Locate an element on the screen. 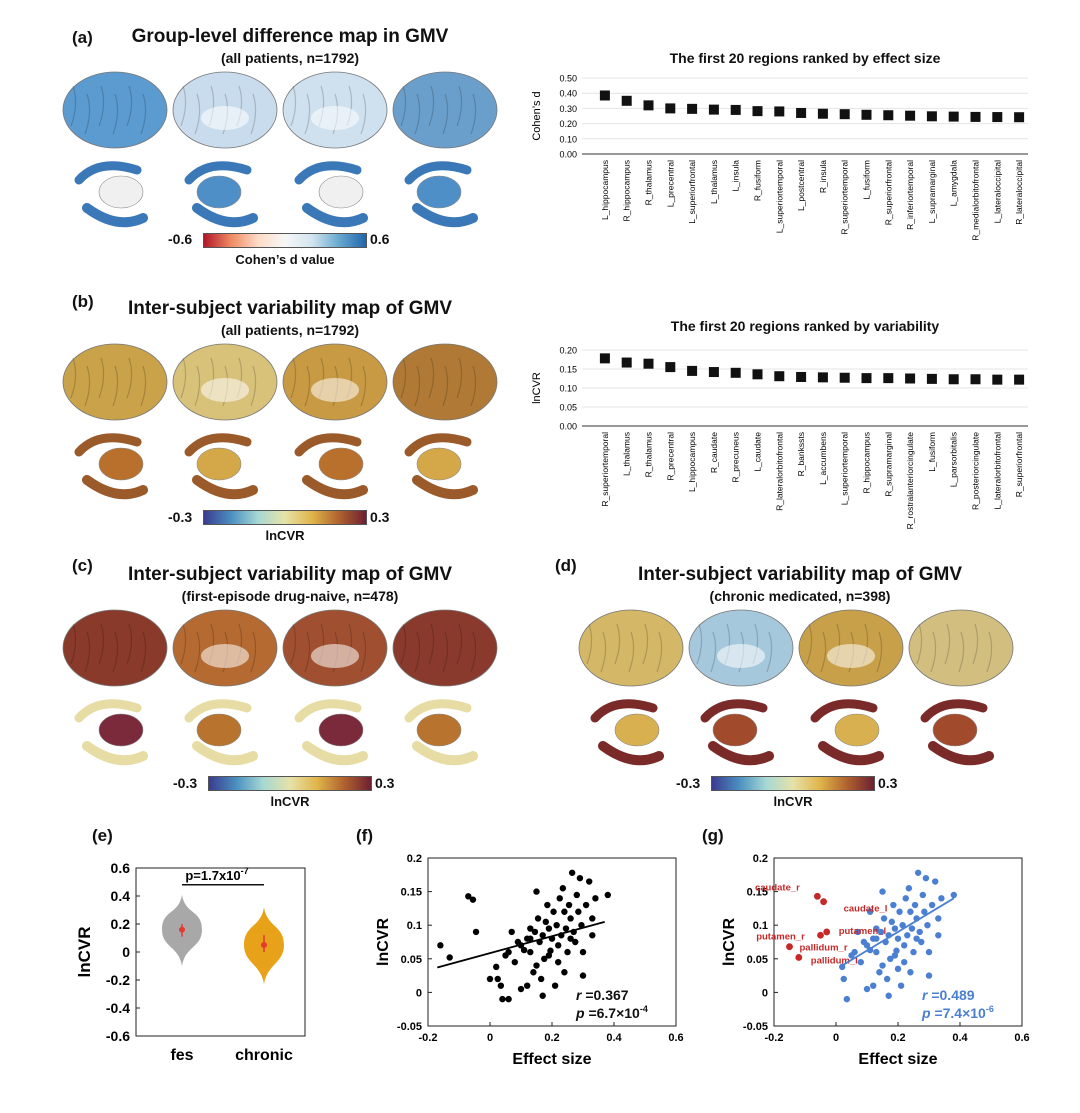 The height and width of the screenshot is (1113, 1080). x-tick-label: R_rostralanteriorcingulate is located at coordinates (910, 481).